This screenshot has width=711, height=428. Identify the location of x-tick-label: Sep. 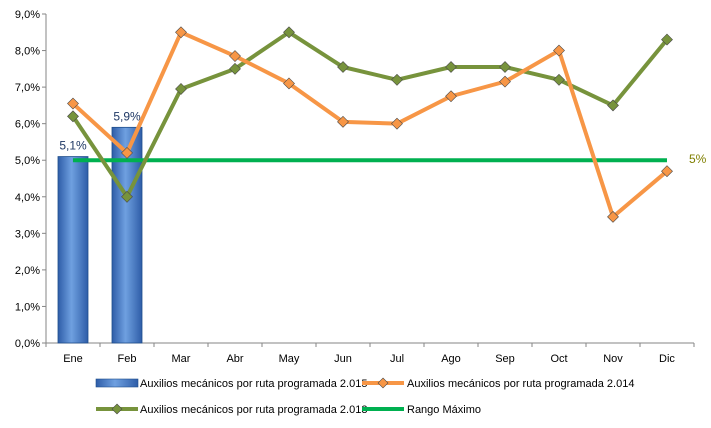
(505, 359).